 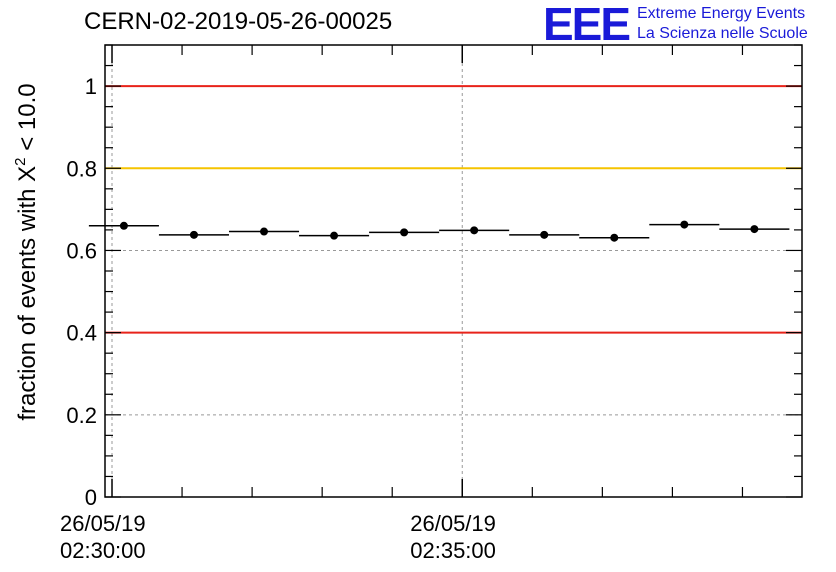 What do you see at coordinates (81, 333) in the screenshot?
I see `y-tick-label-2: 0.4` at bounding box center [81, 333].